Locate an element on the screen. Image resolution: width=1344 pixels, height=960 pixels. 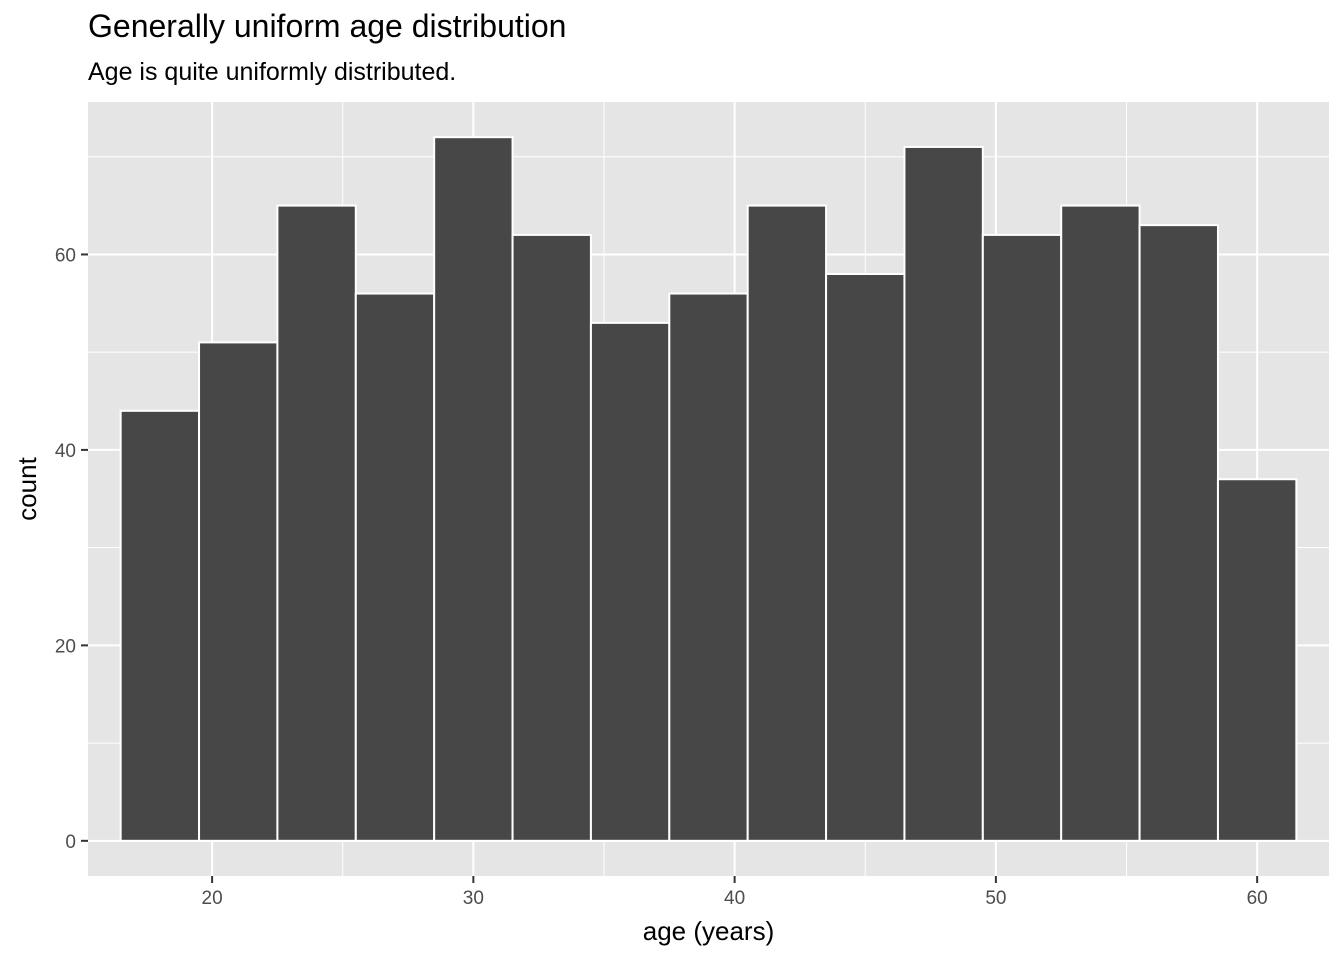
x-tick-label: 20 is located at coordinates (212, 898).